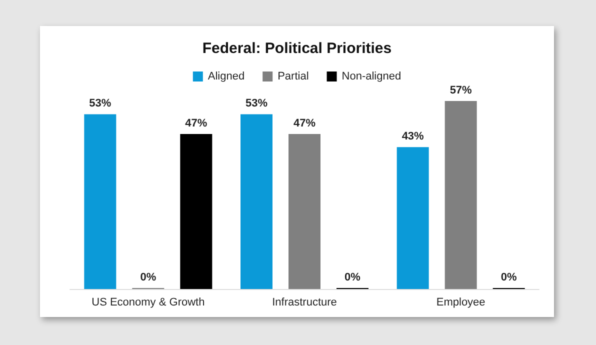  What do you see at coordinates (226, 76) in the screenshot?
I see `legend-label: Aligned` at bounding box center [226, 76].